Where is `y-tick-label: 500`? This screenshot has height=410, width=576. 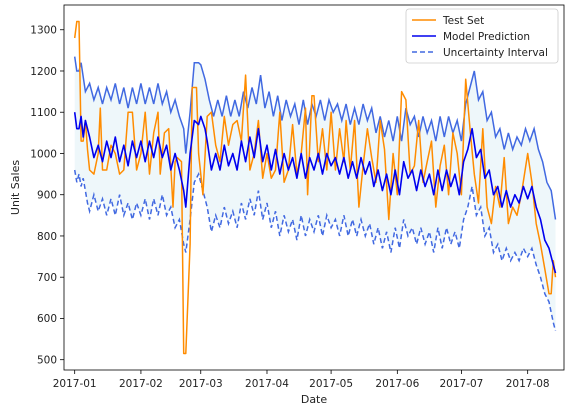
y-tick-label: 500 is located at coordinates (47, 360).